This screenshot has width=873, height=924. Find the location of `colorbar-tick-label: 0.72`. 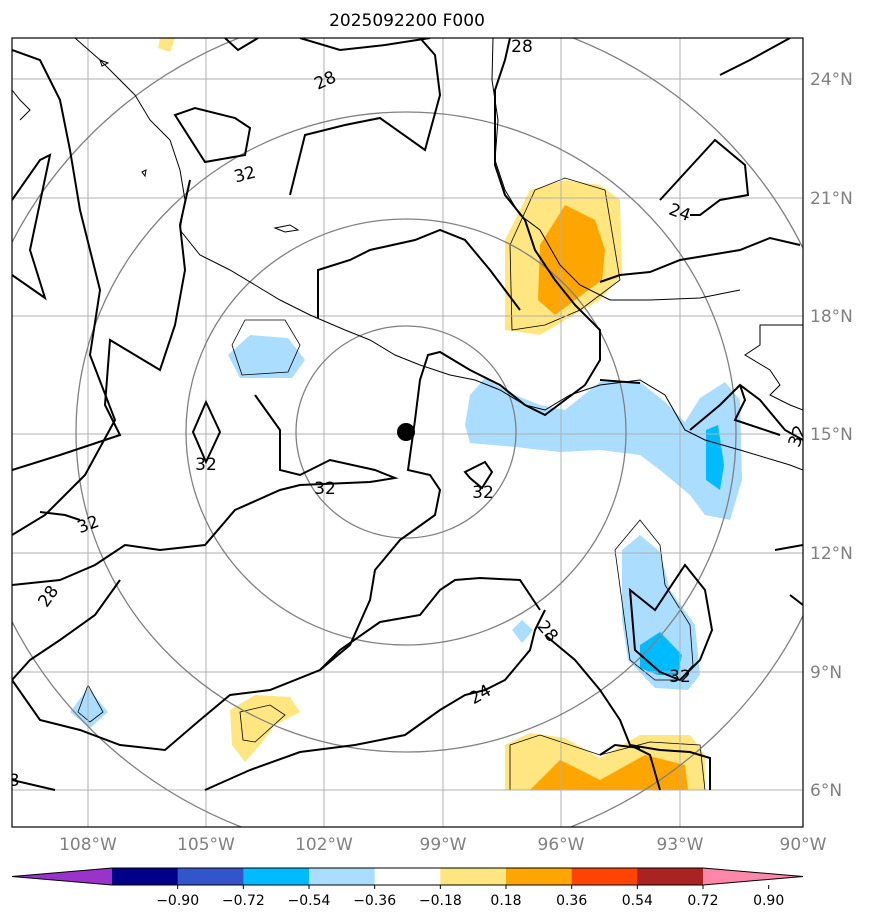

colorbar-tick-label: 0.72 is located at coordinates (702, 901).